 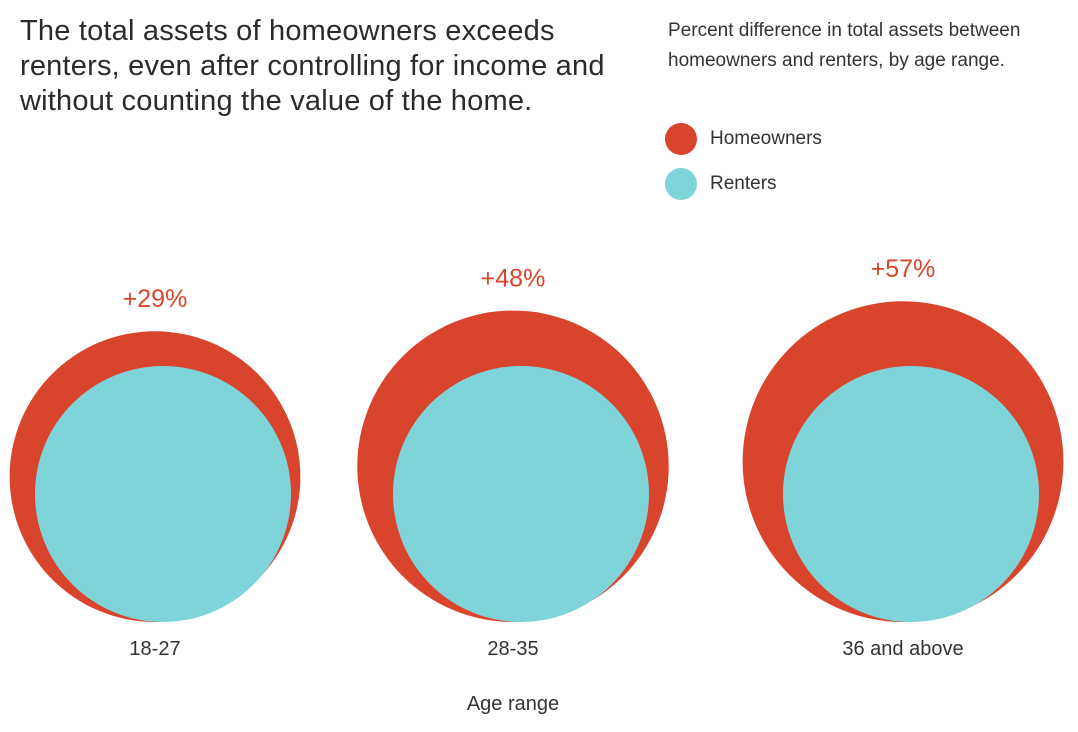 I want to click on category-label: 28-35, so click(x=512, y=649).